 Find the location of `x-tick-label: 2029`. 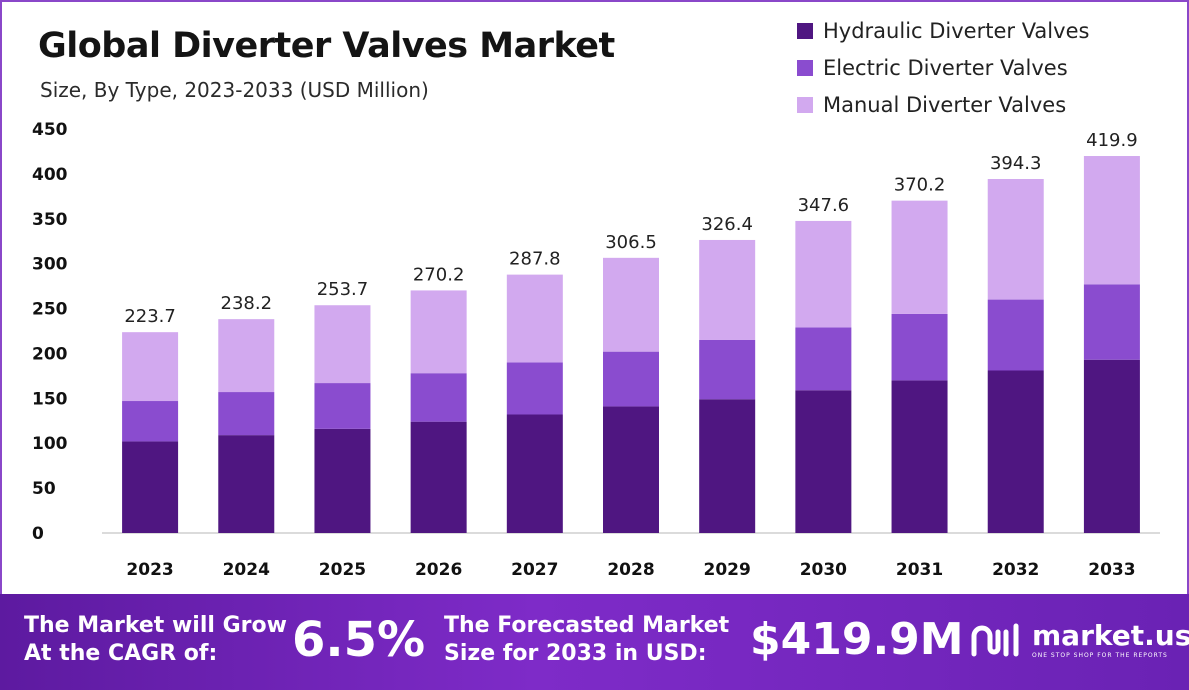

x-tick-label: 2029 is located at coordinates (727, 570).